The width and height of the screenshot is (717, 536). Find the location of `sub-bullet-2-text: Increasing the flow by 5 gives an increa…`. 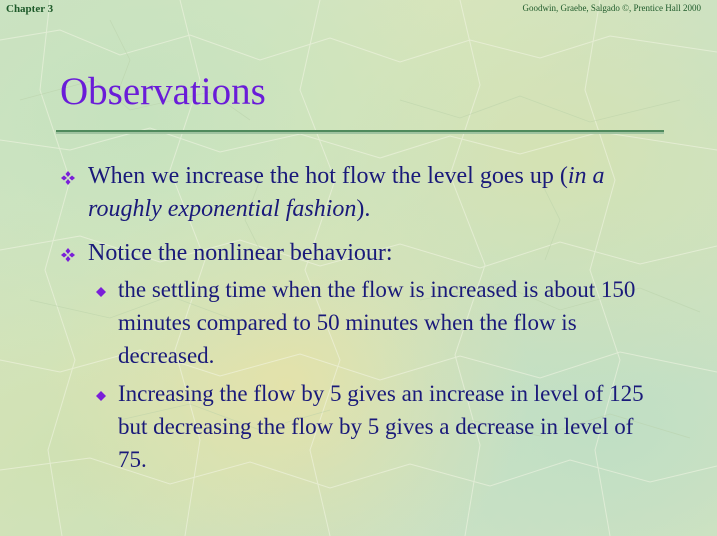

sub-bullet-2-text: Increasing the flow by 5 gives an increa… is located at coordinates (381, 426).